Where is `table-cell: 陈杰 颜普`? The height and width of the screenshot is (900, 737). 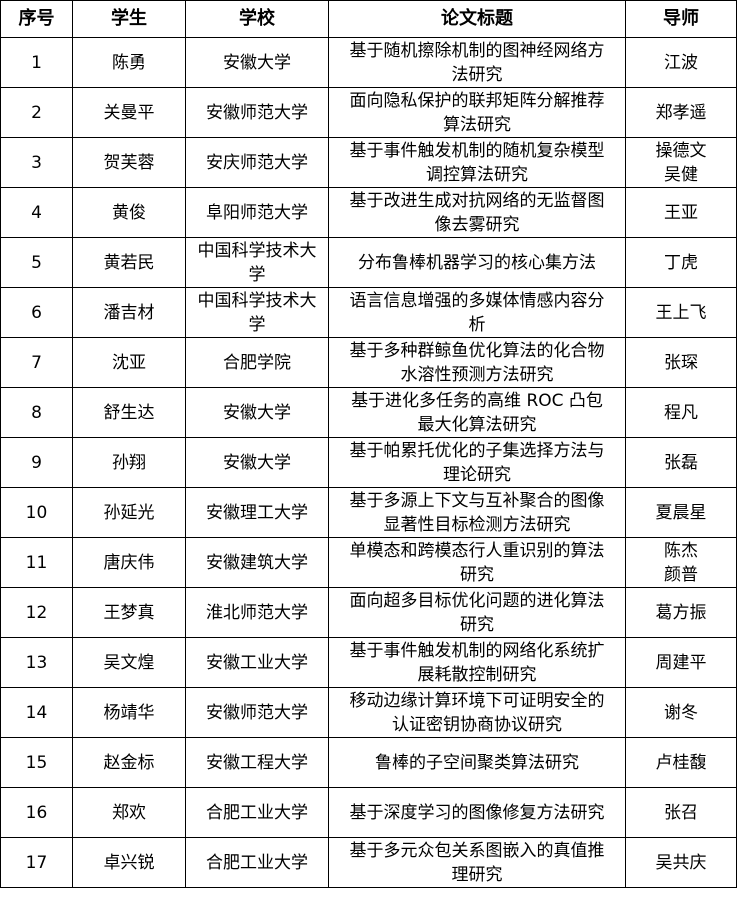 table-cell: 陈杰 颜普 is located at coordinates (681, 562).